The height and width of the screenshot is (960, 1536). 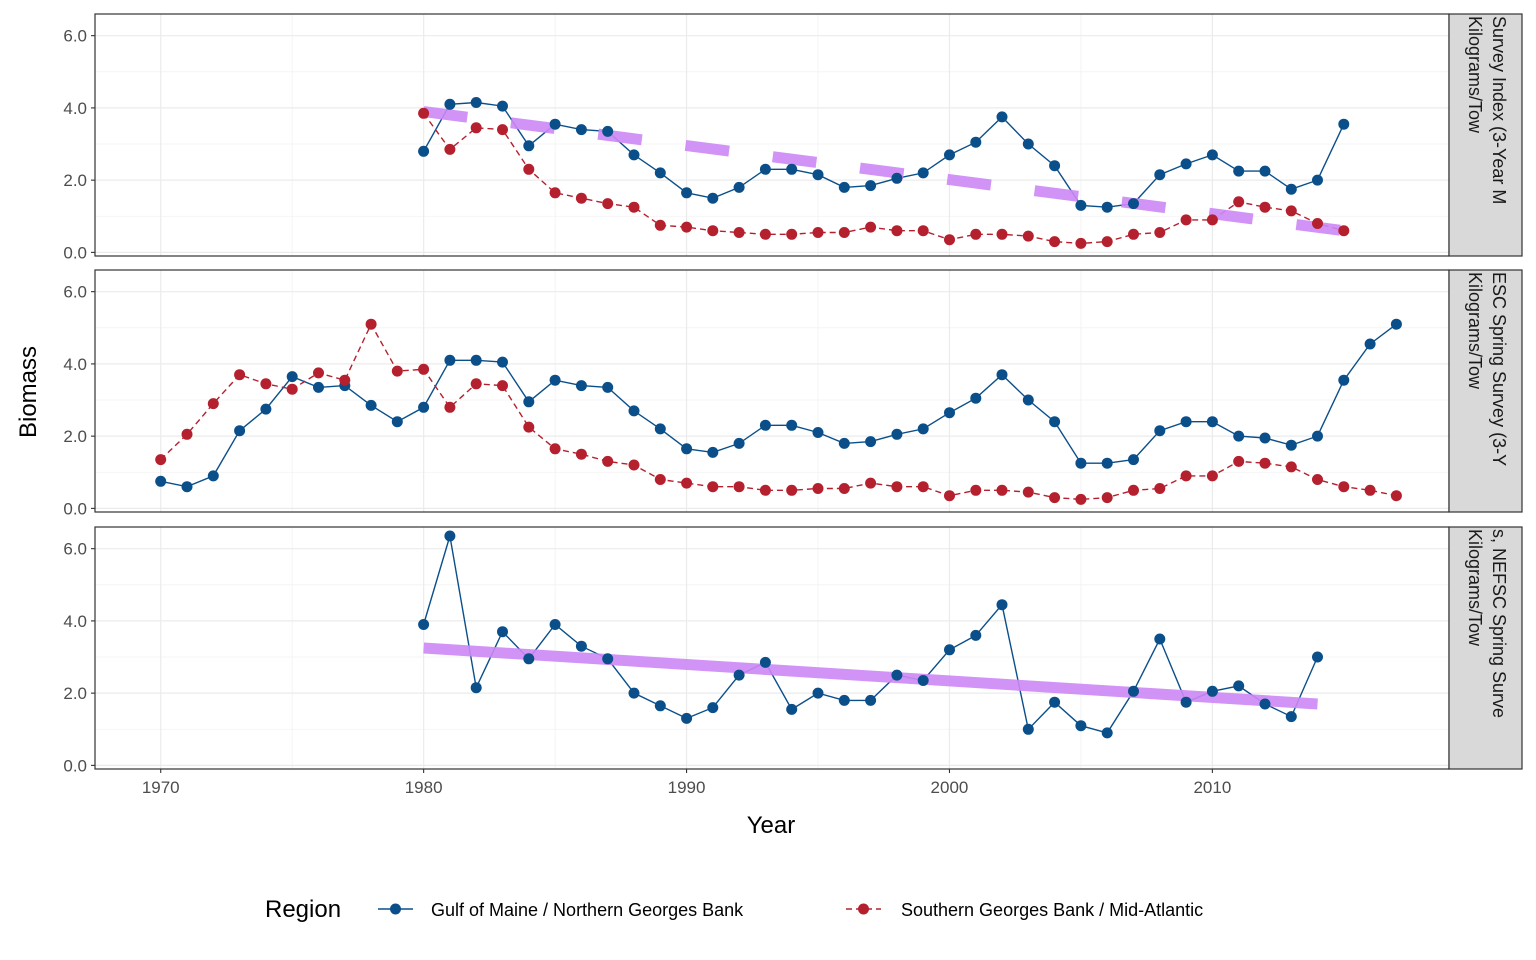 What do you see at coordinates (424, 787) in the screenshot?
I see `x-tick-label: 1980` at bounding box center [424, 787].